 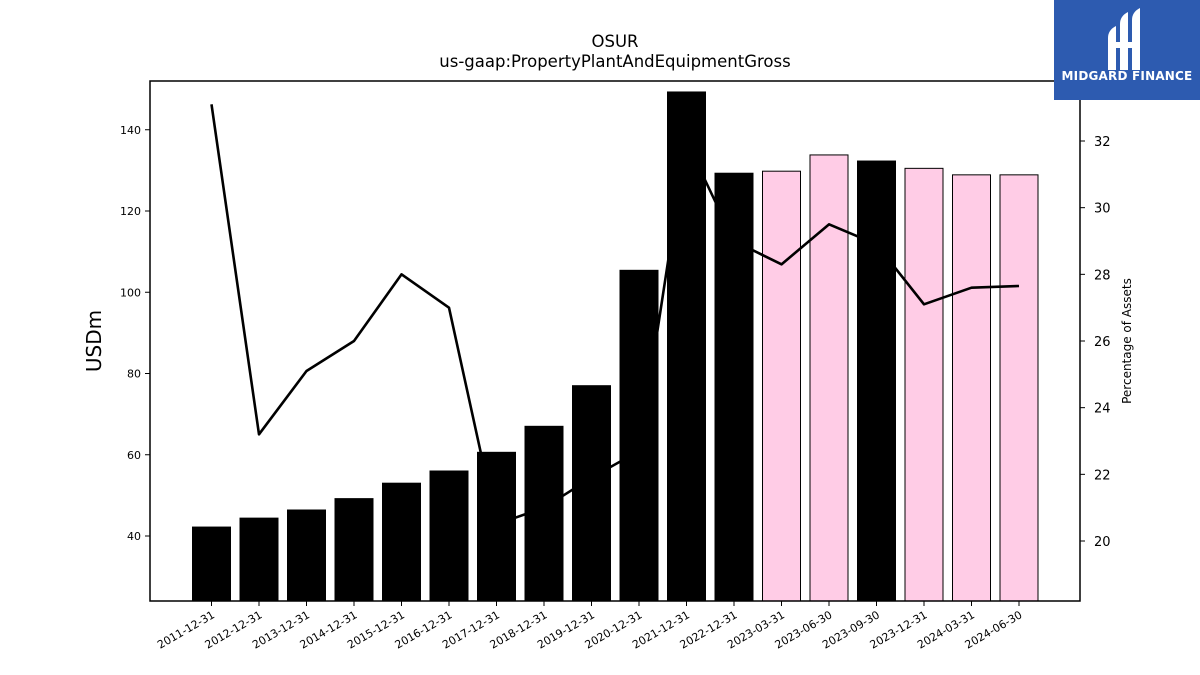 What do you see at coordinates (130, 292) in the screenshot?
I see `y-tick-label: 100` at bounding box center [130, 292].